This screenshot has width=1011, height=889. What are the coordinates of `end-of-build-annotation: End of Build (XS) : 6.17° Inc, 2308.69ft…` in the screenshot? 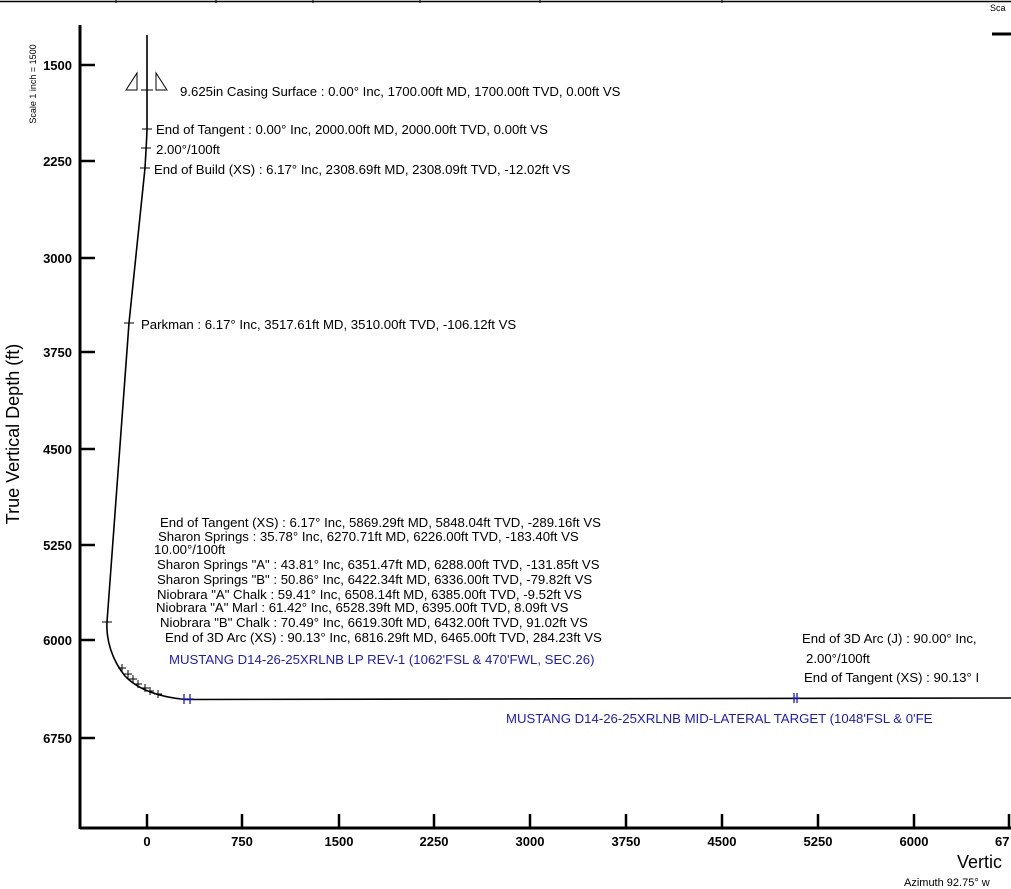 It's located at (362, 169).